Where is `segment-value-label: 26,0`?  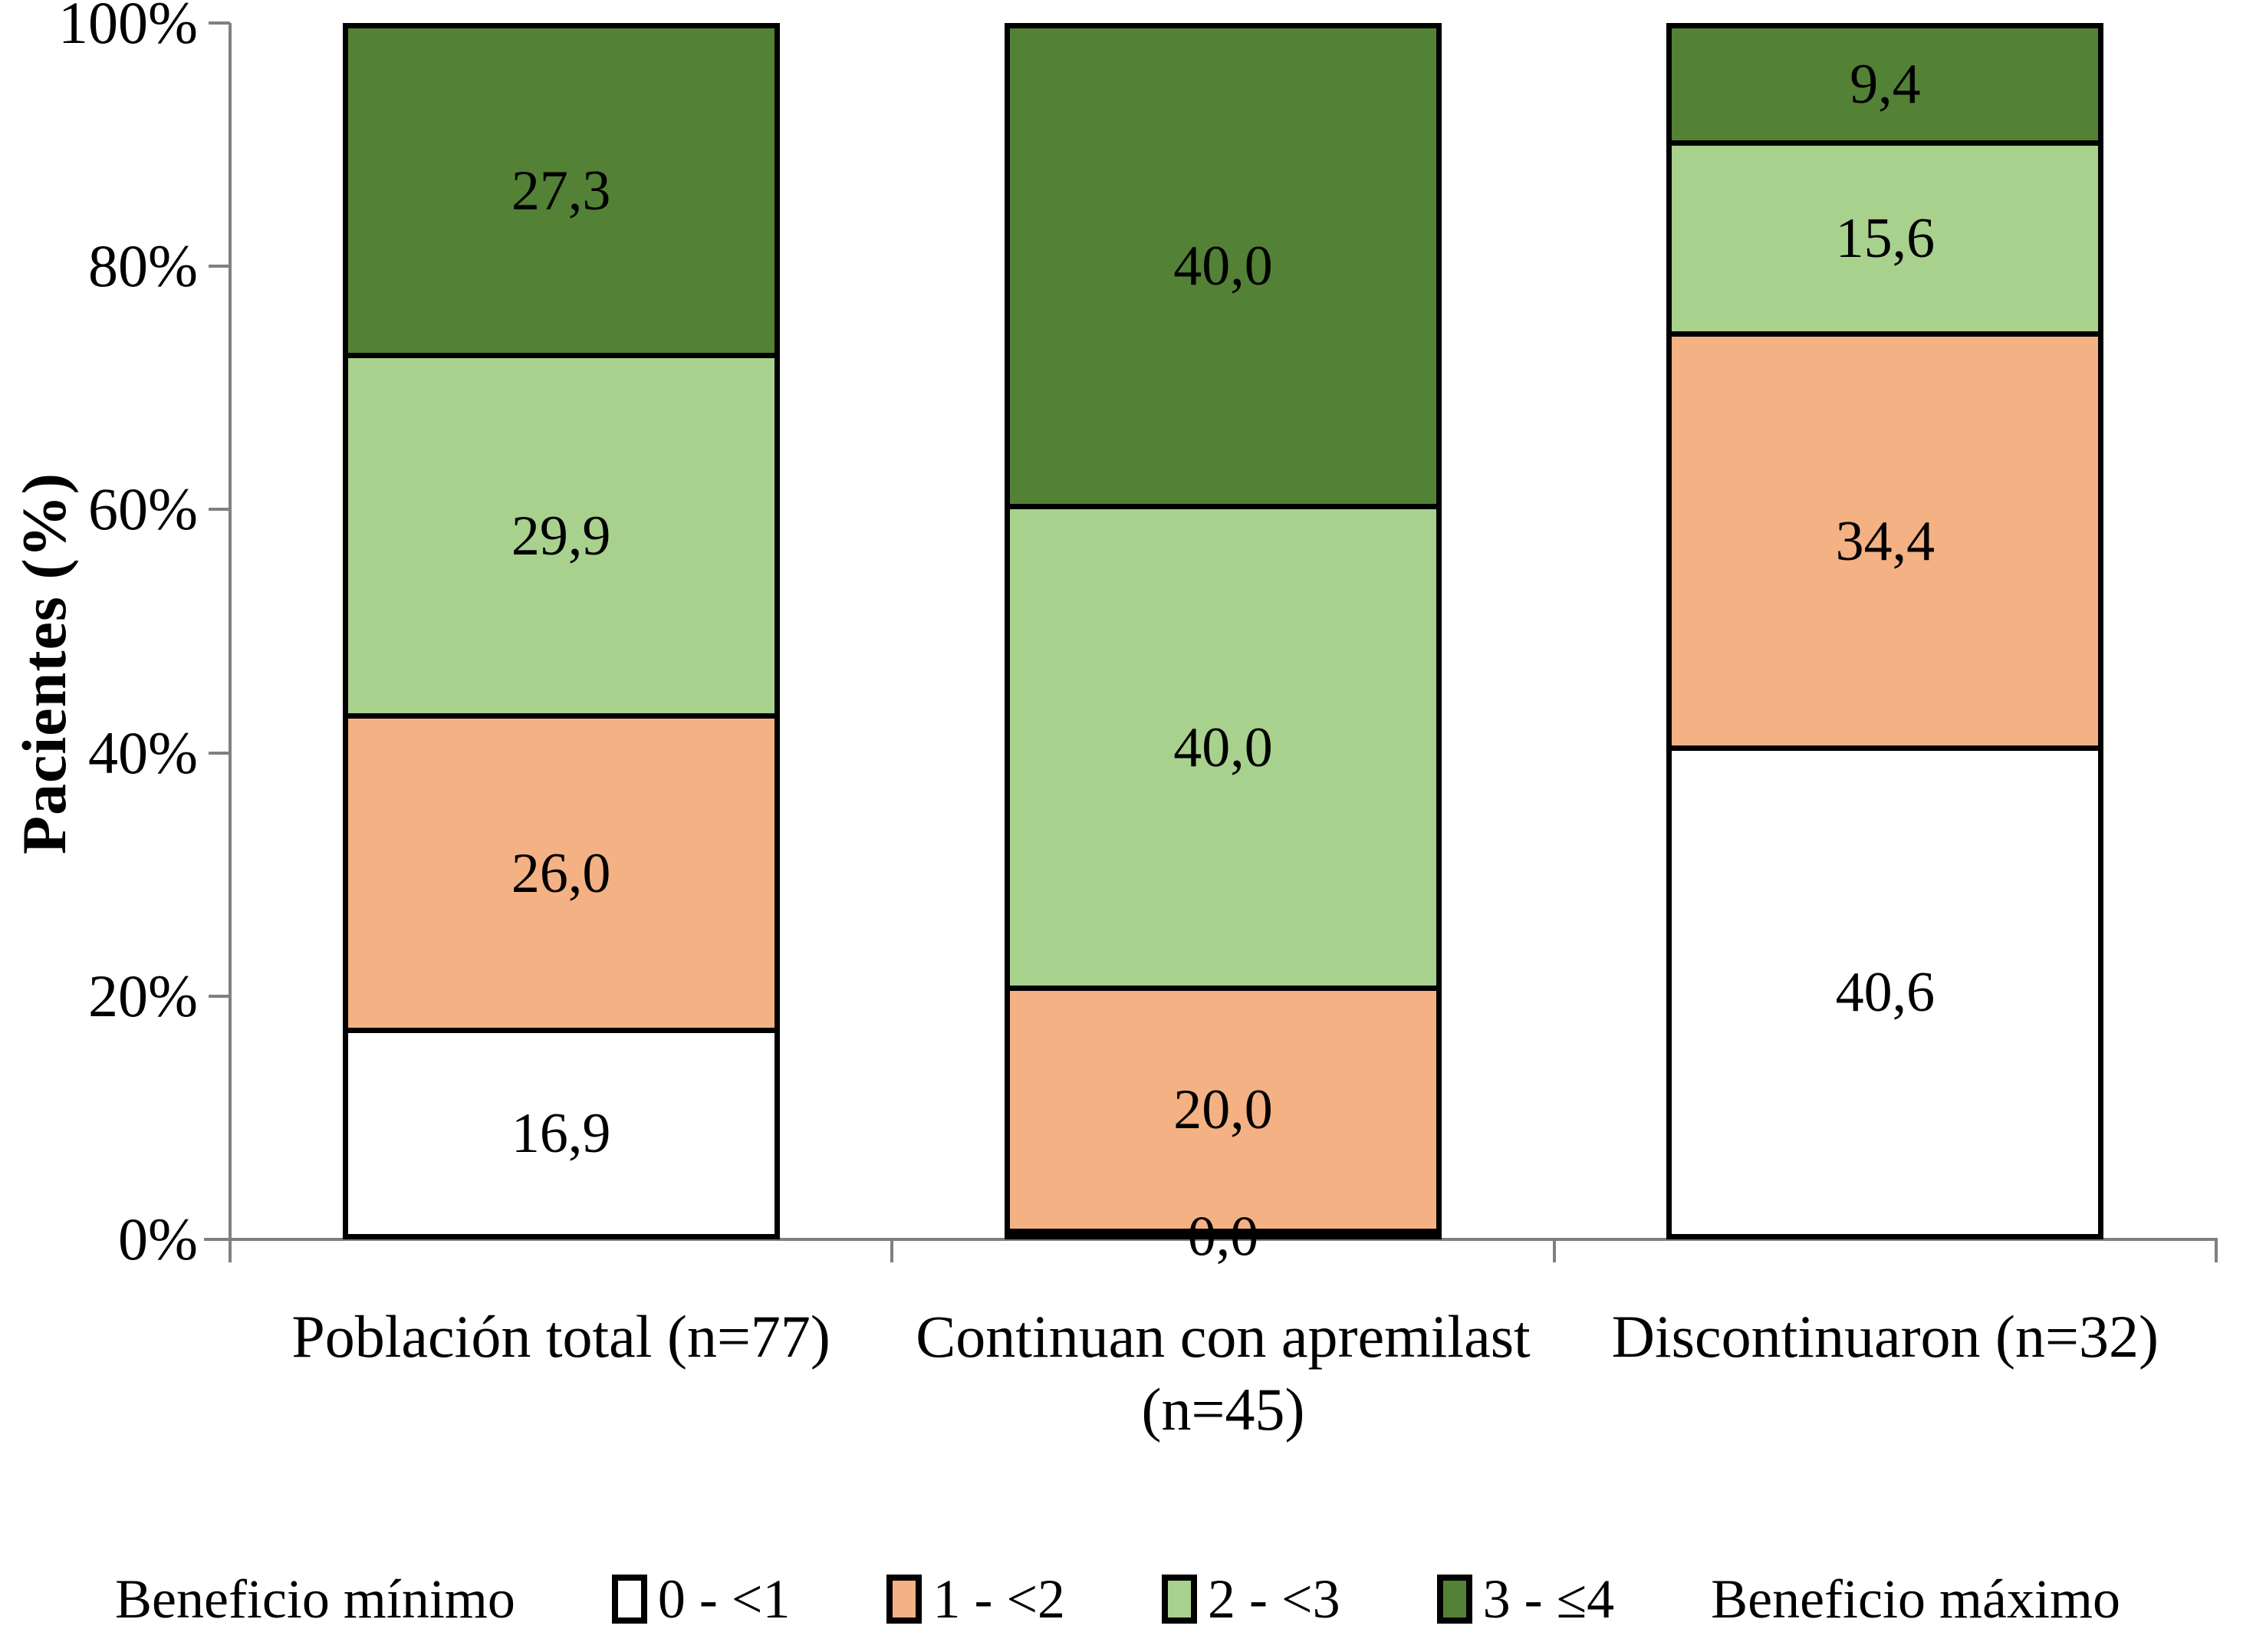
segment-value-label: 26,0 is located at coordinates (561, 873).